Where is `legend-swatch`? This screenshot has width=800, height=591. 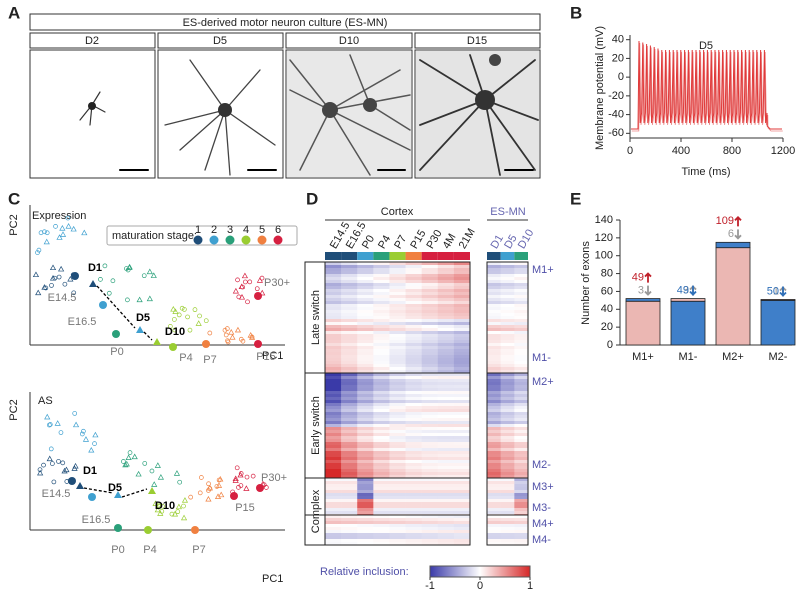 legend-swatch is located at coordinates (278, 240).